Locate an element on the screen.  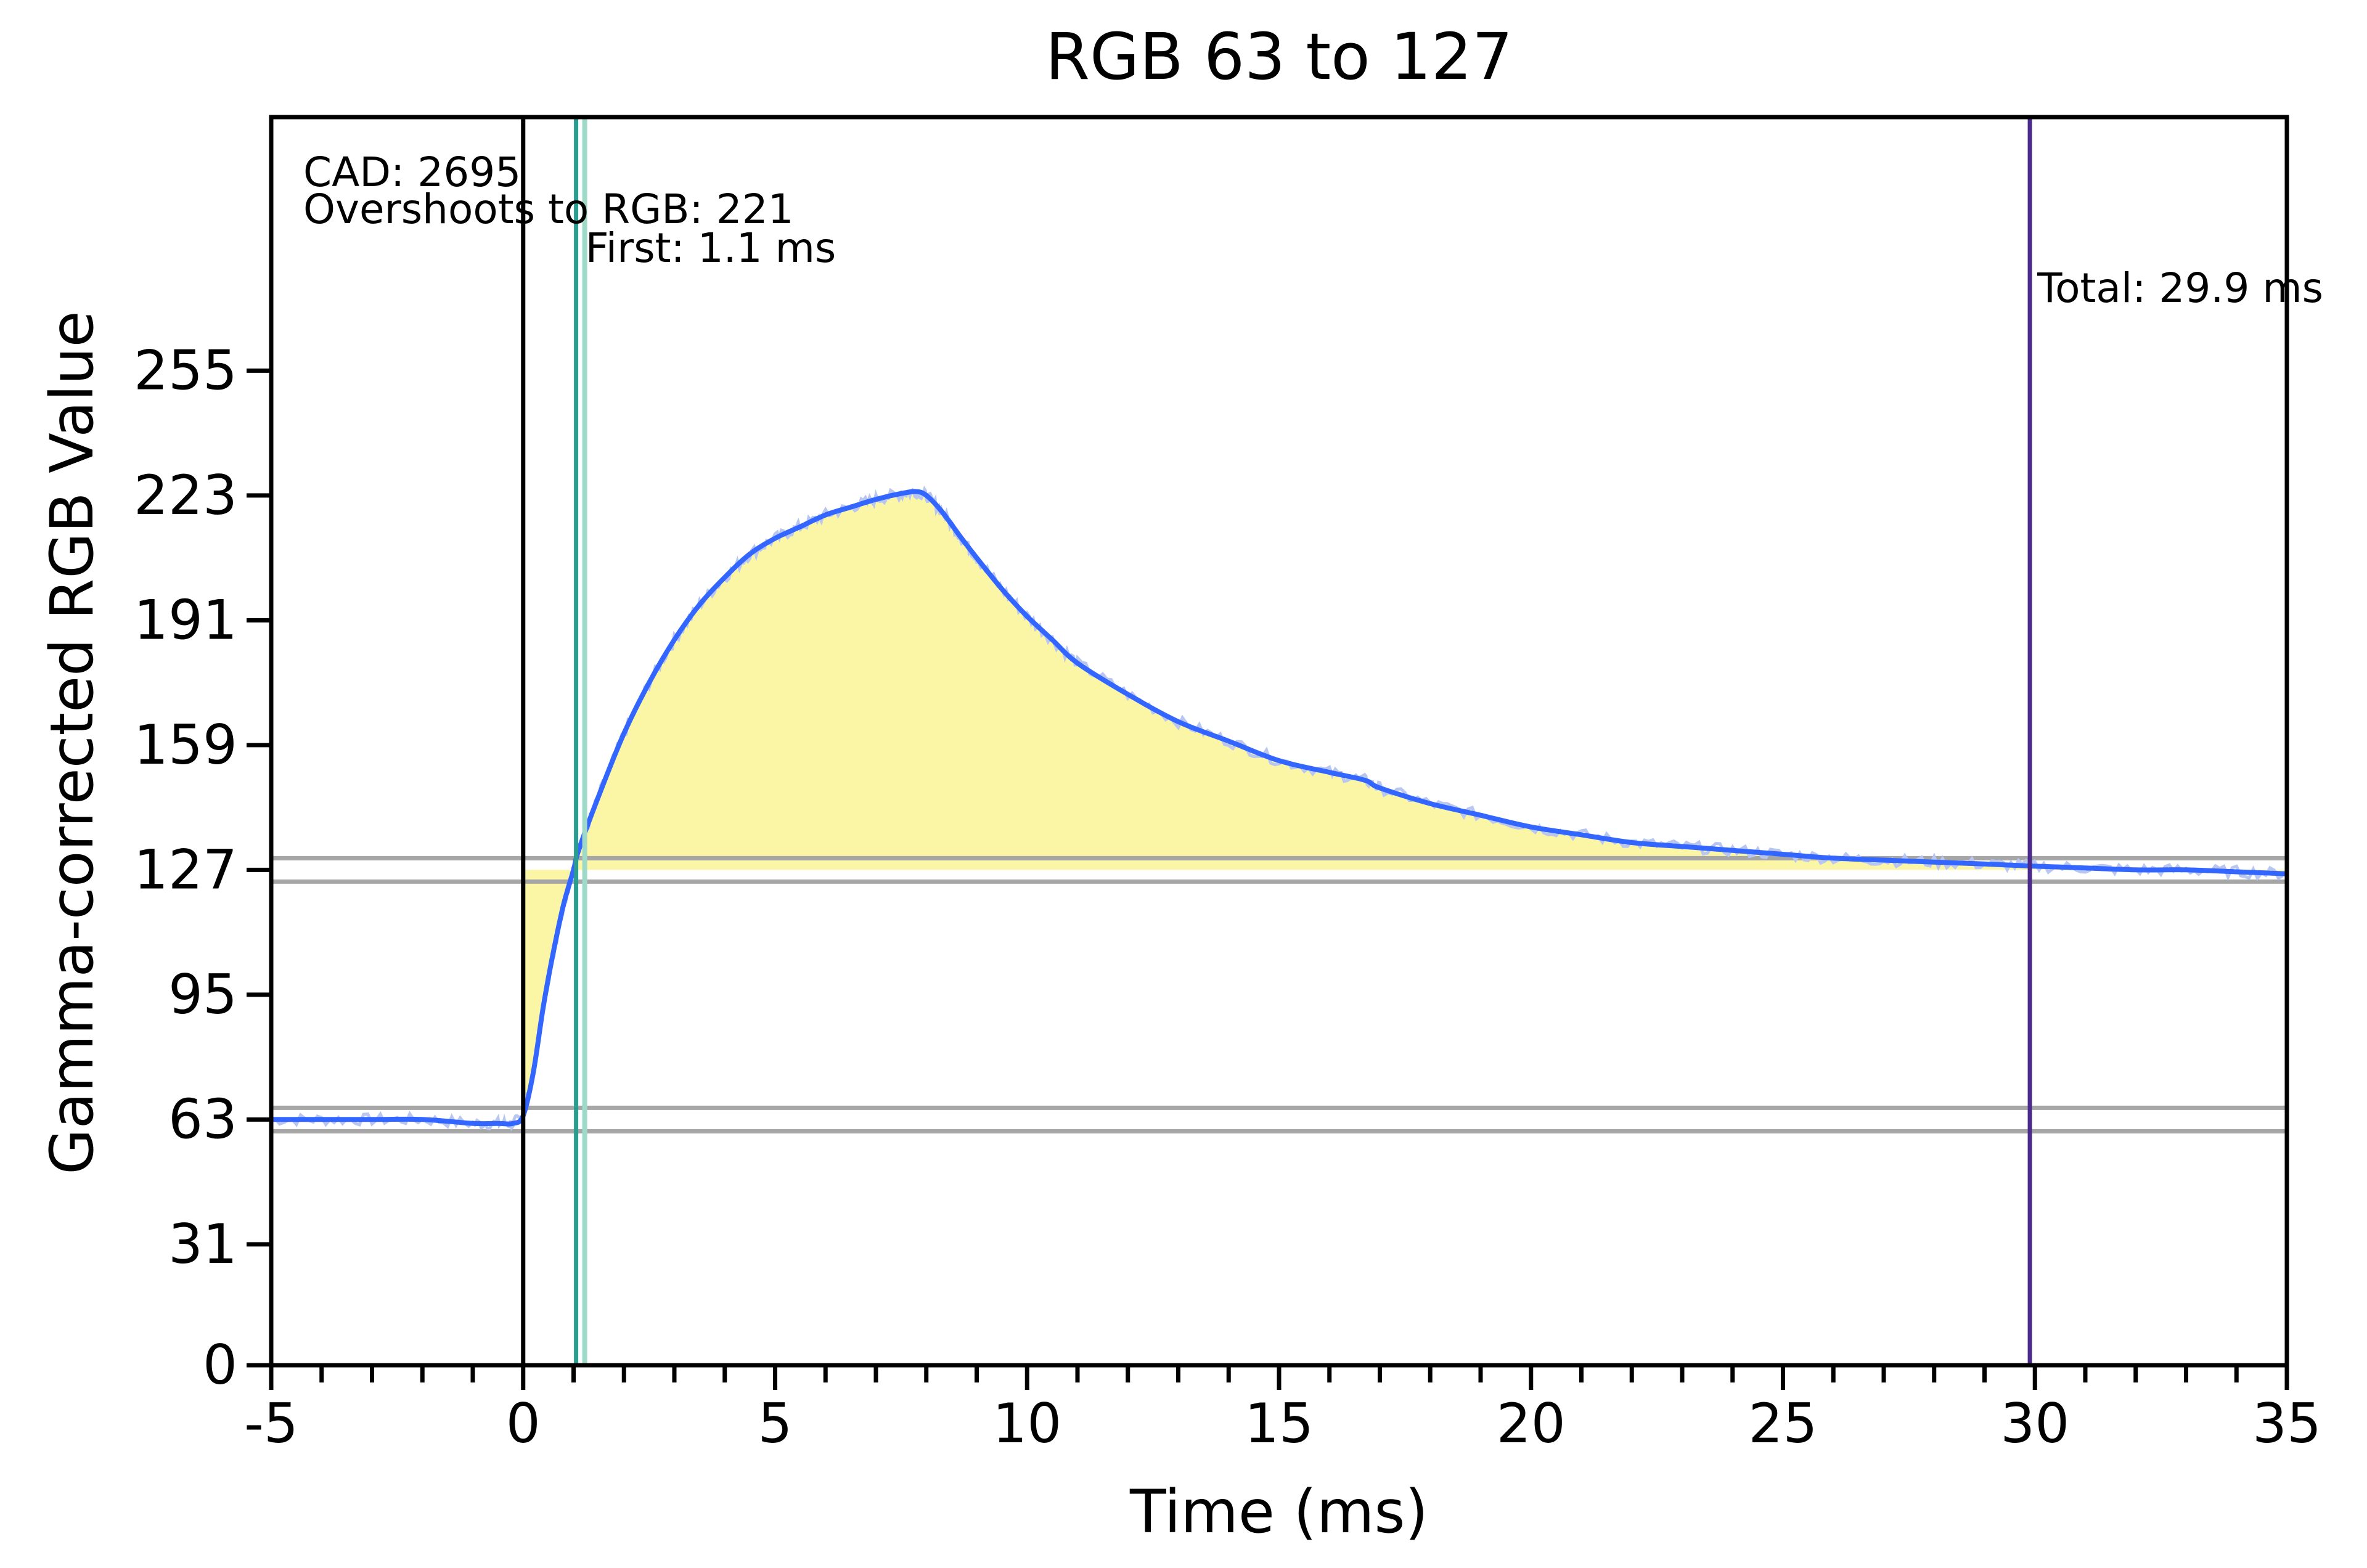
y-tick-label: 31 is located at coordinates (203, 1244).